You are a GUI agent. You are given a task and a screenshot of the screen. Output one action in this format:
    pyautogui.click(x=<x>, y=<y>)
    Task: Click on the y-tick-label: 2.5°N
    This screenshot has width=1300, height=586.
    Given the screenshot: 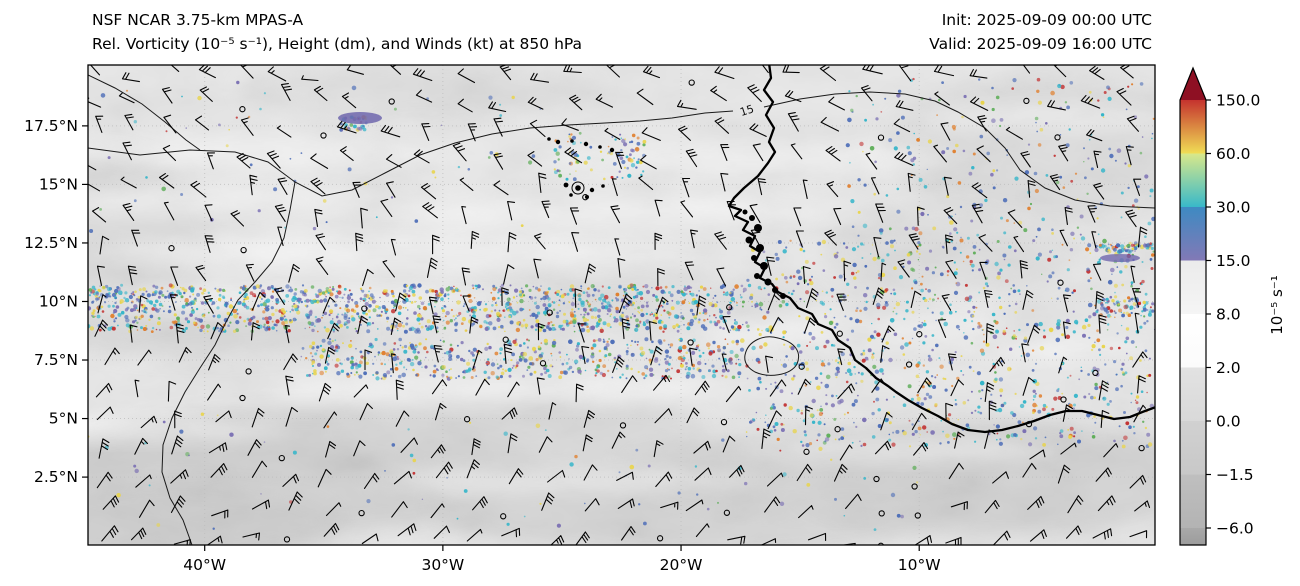 What is the action you would take?
    pyautogui.click(x=56, y=477)
    